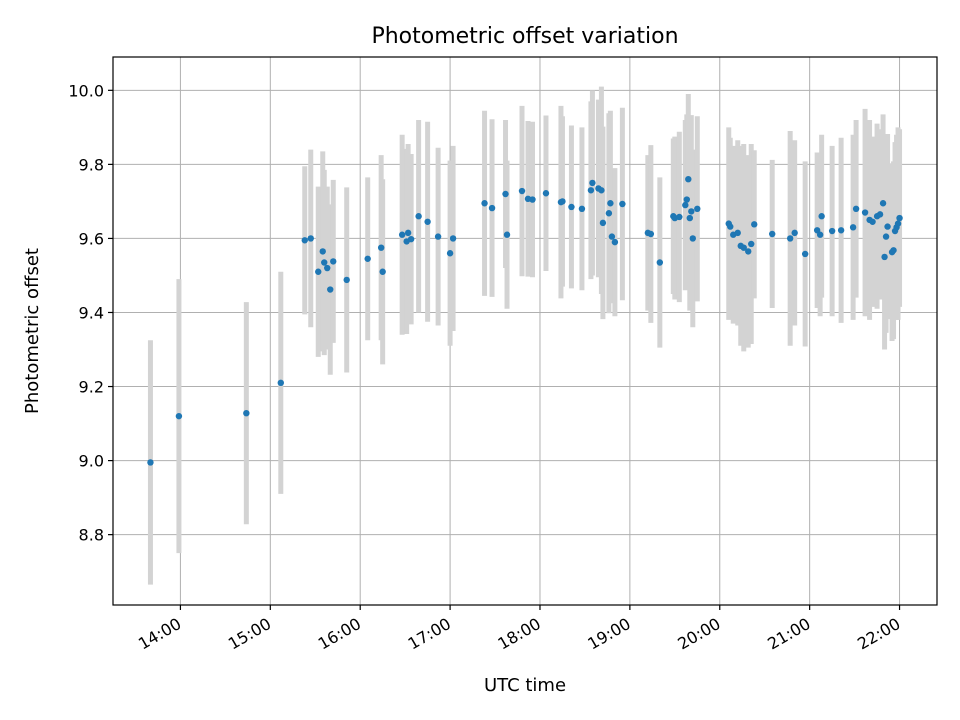  I want to click on y-tick-label: 9.6, so click(91, 238).